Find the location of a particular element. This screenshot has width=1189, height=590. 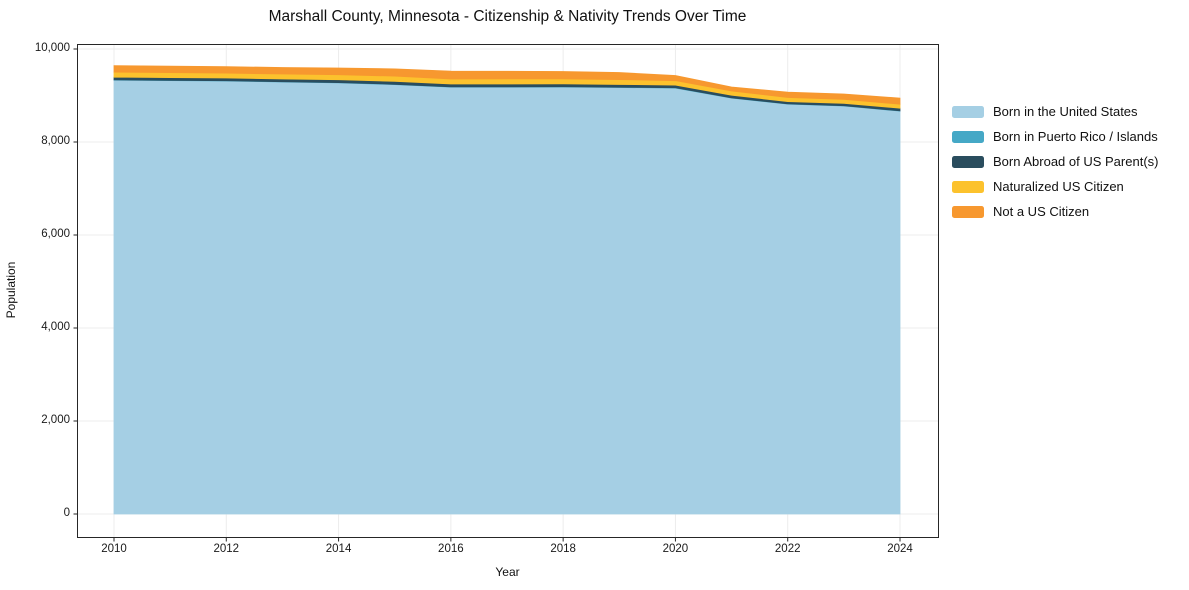

y-tick-label: 10,000 is located at coordinates (52, 48).